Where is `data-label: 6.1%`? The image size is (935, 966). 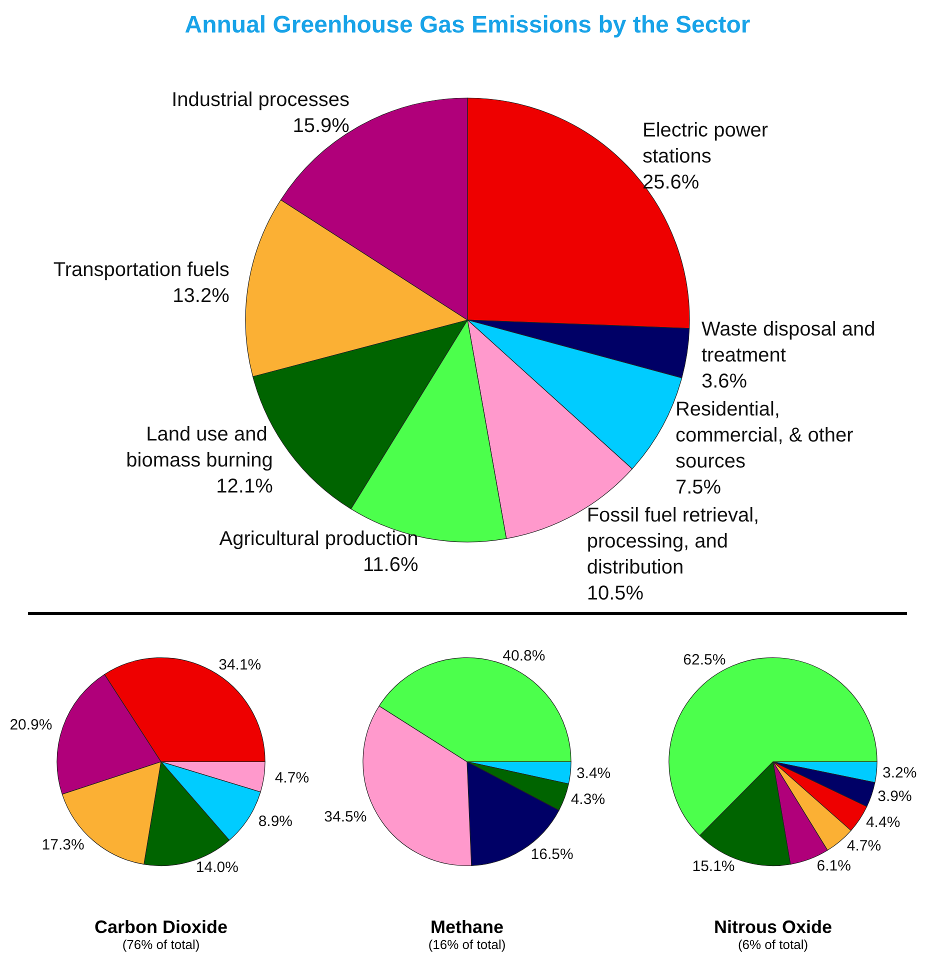
data-label: 6.1% is located at coordinates (833, 865).